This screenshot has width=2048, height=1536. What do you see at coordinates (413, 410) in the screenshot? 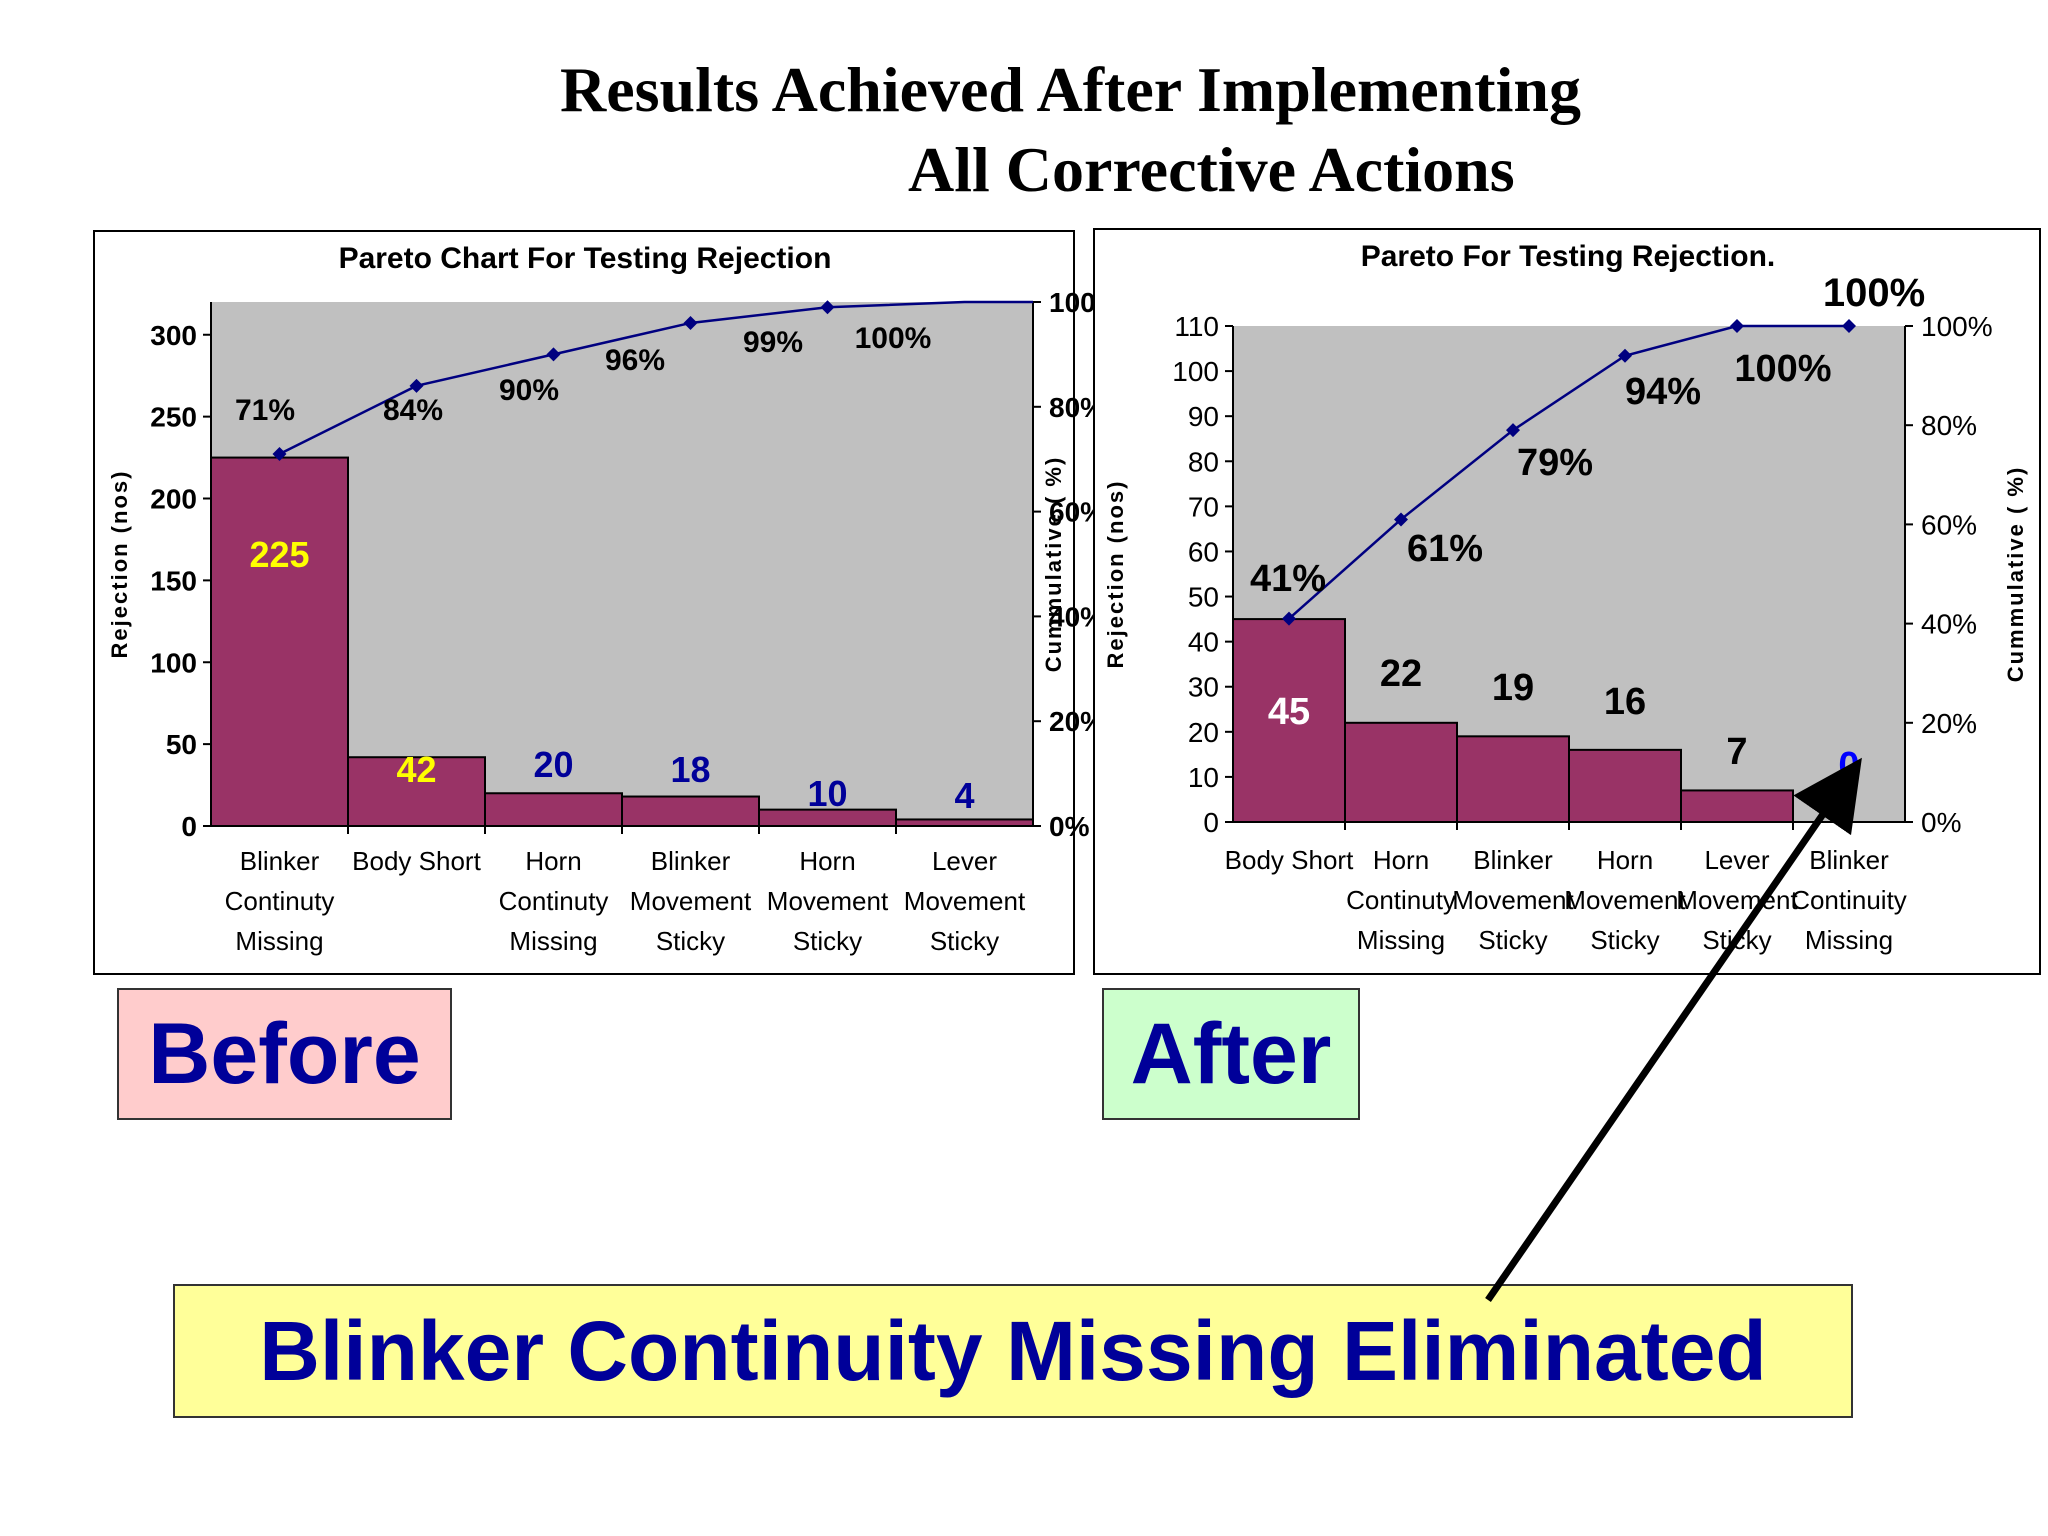
I see `before-cumulative-label: 84%` at bounding box center [413, 410].